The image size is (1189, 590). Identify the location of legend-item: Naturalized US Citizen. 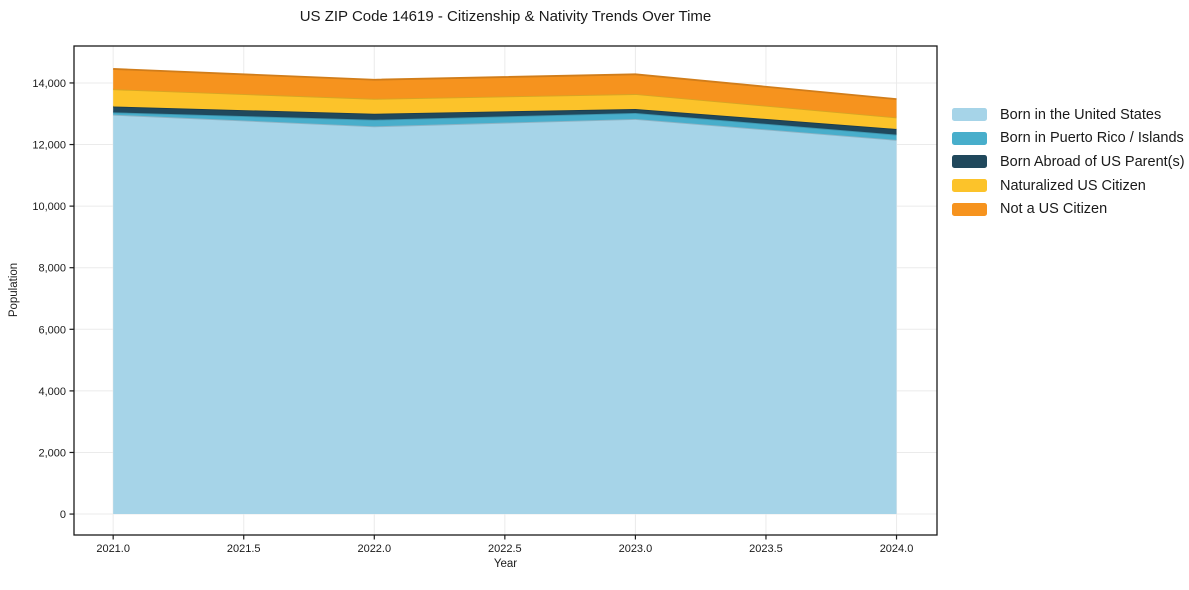
(1068, 186).